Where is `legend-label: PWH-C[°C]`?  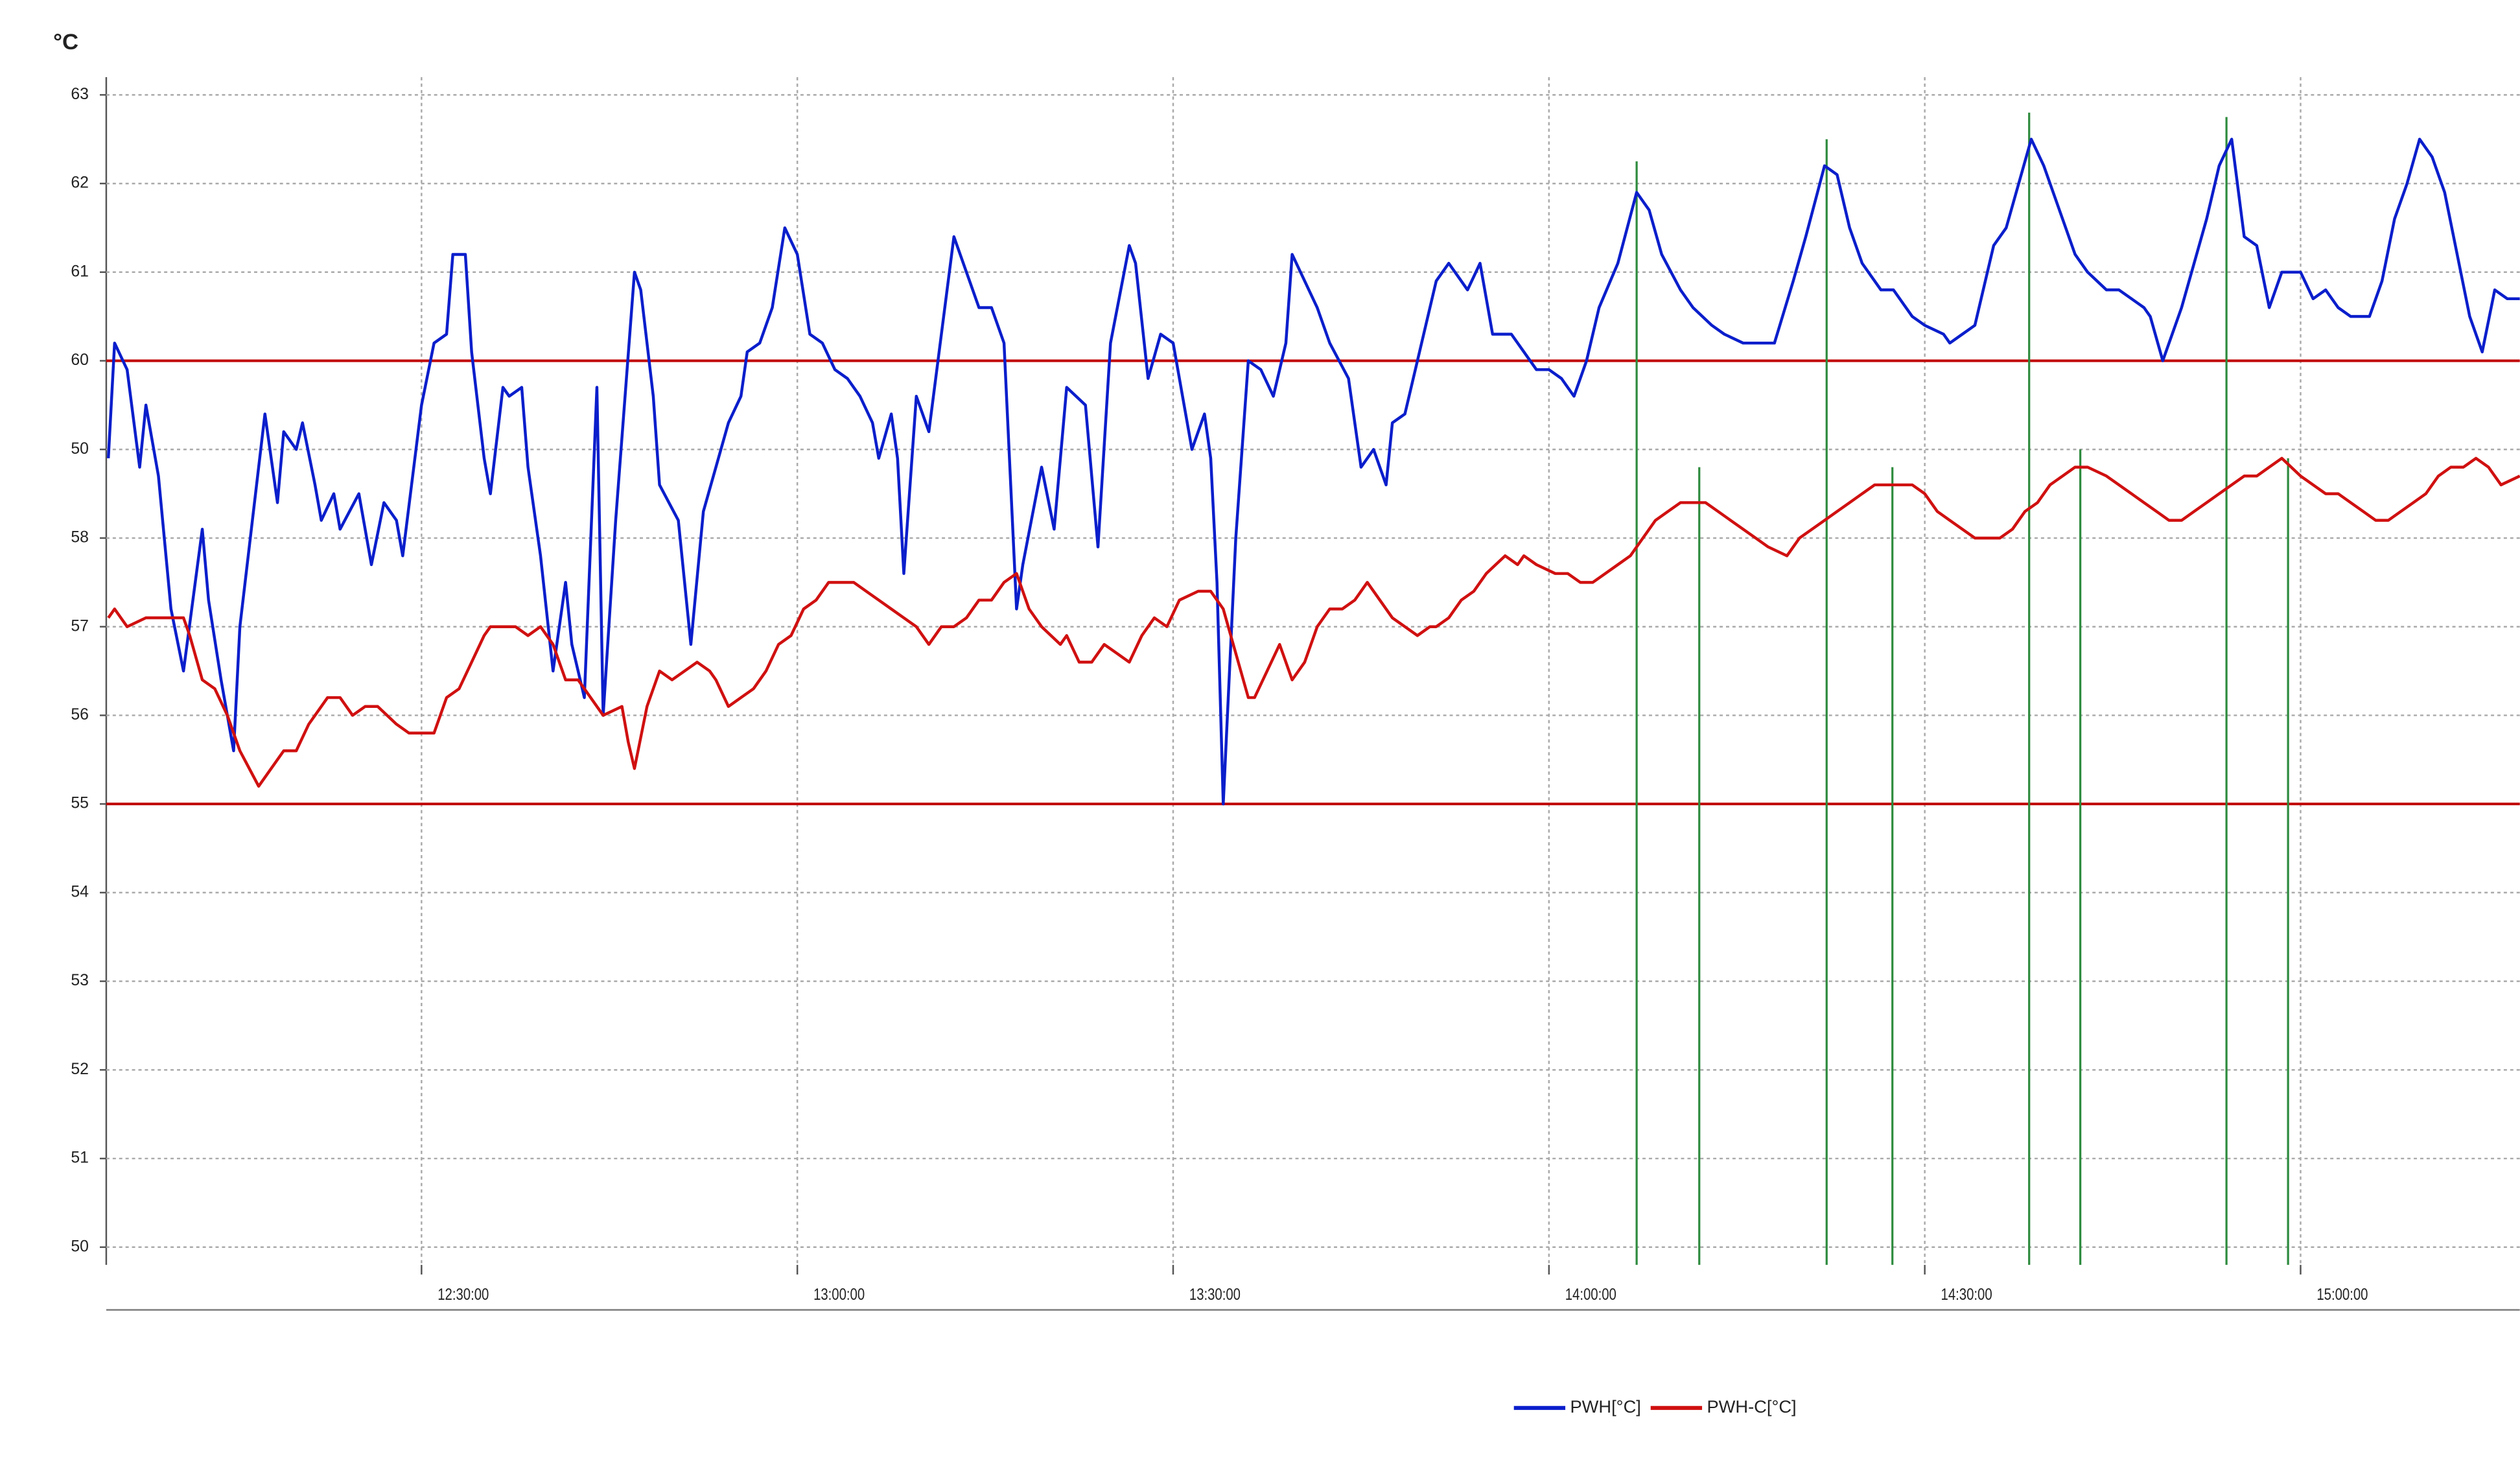 legend-label: PWH-C[°C] is located at coordinates (1751, 1406).